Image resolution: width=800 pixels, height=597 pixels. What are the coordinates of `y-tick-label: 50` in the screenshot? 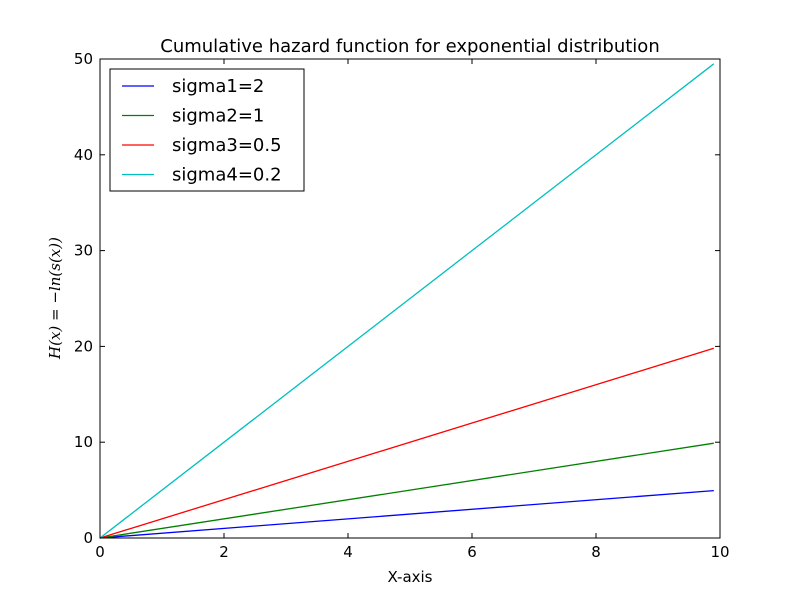 It's located at (83, 59).